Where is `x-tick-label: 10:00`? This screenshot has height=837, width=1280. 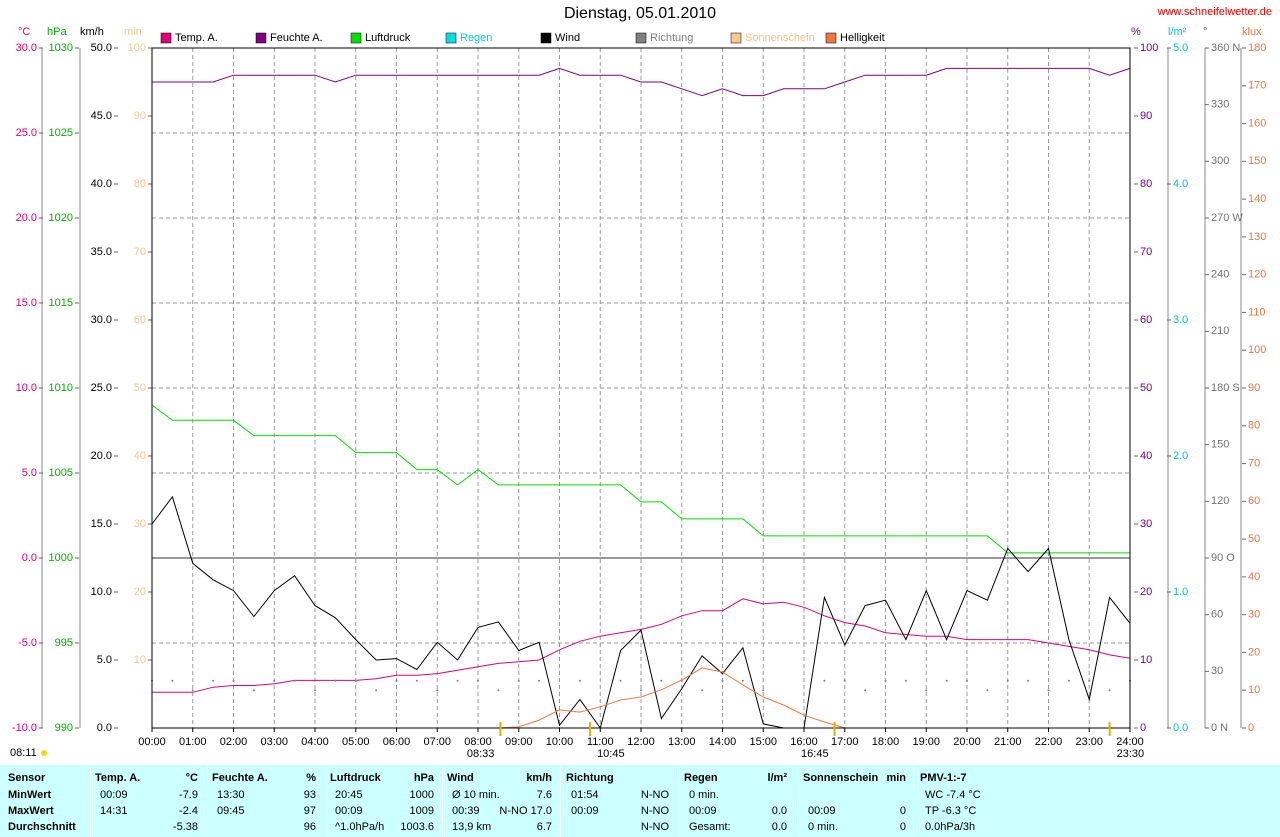 x-tick-label: 10:00 is located at coordinates (560, 742).